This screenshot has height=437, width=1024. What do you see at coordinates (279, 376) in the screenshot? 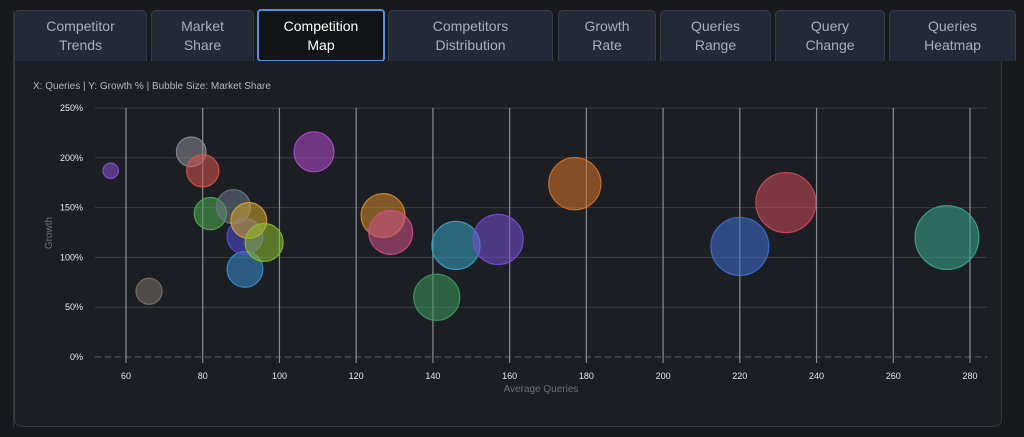
I see `x-tick-label: 100` at bounding box center [279, 376].